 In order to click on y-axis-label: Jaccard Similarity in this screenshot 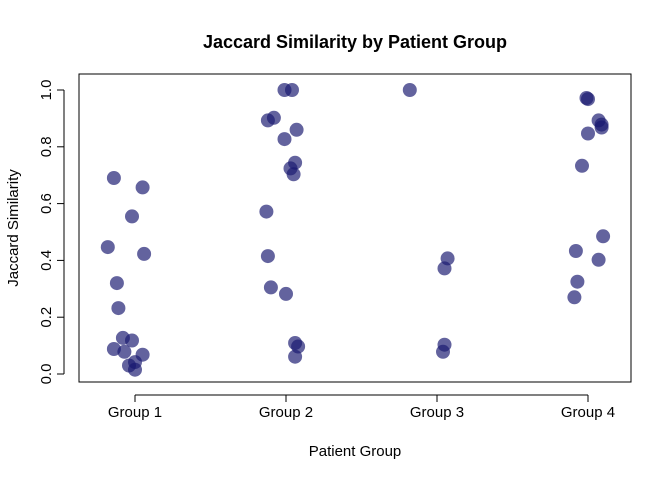, I will do `click(13, 228)`.